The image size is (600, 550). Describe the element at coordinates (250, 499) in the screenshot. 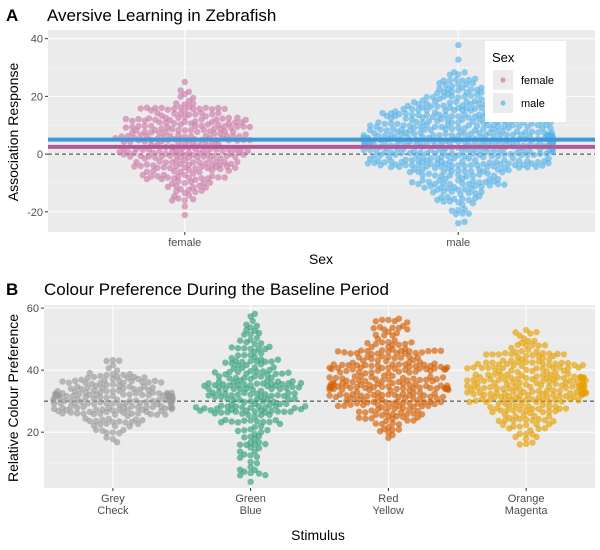

I see `x-tick-label: Green` at that location.